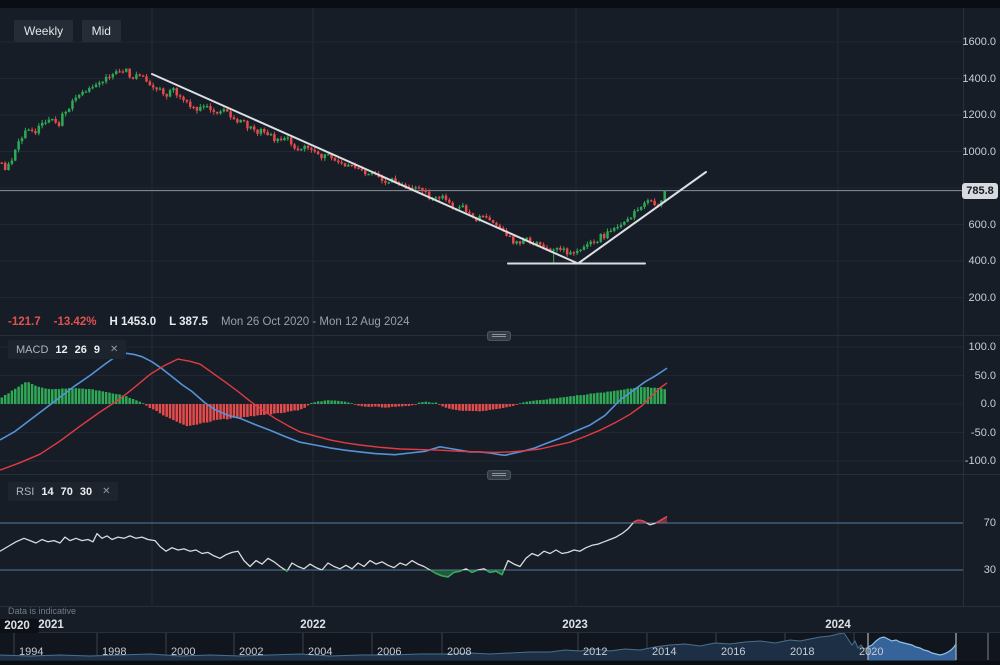  I want to click on interval-button: Weekly, so click(44, 31).